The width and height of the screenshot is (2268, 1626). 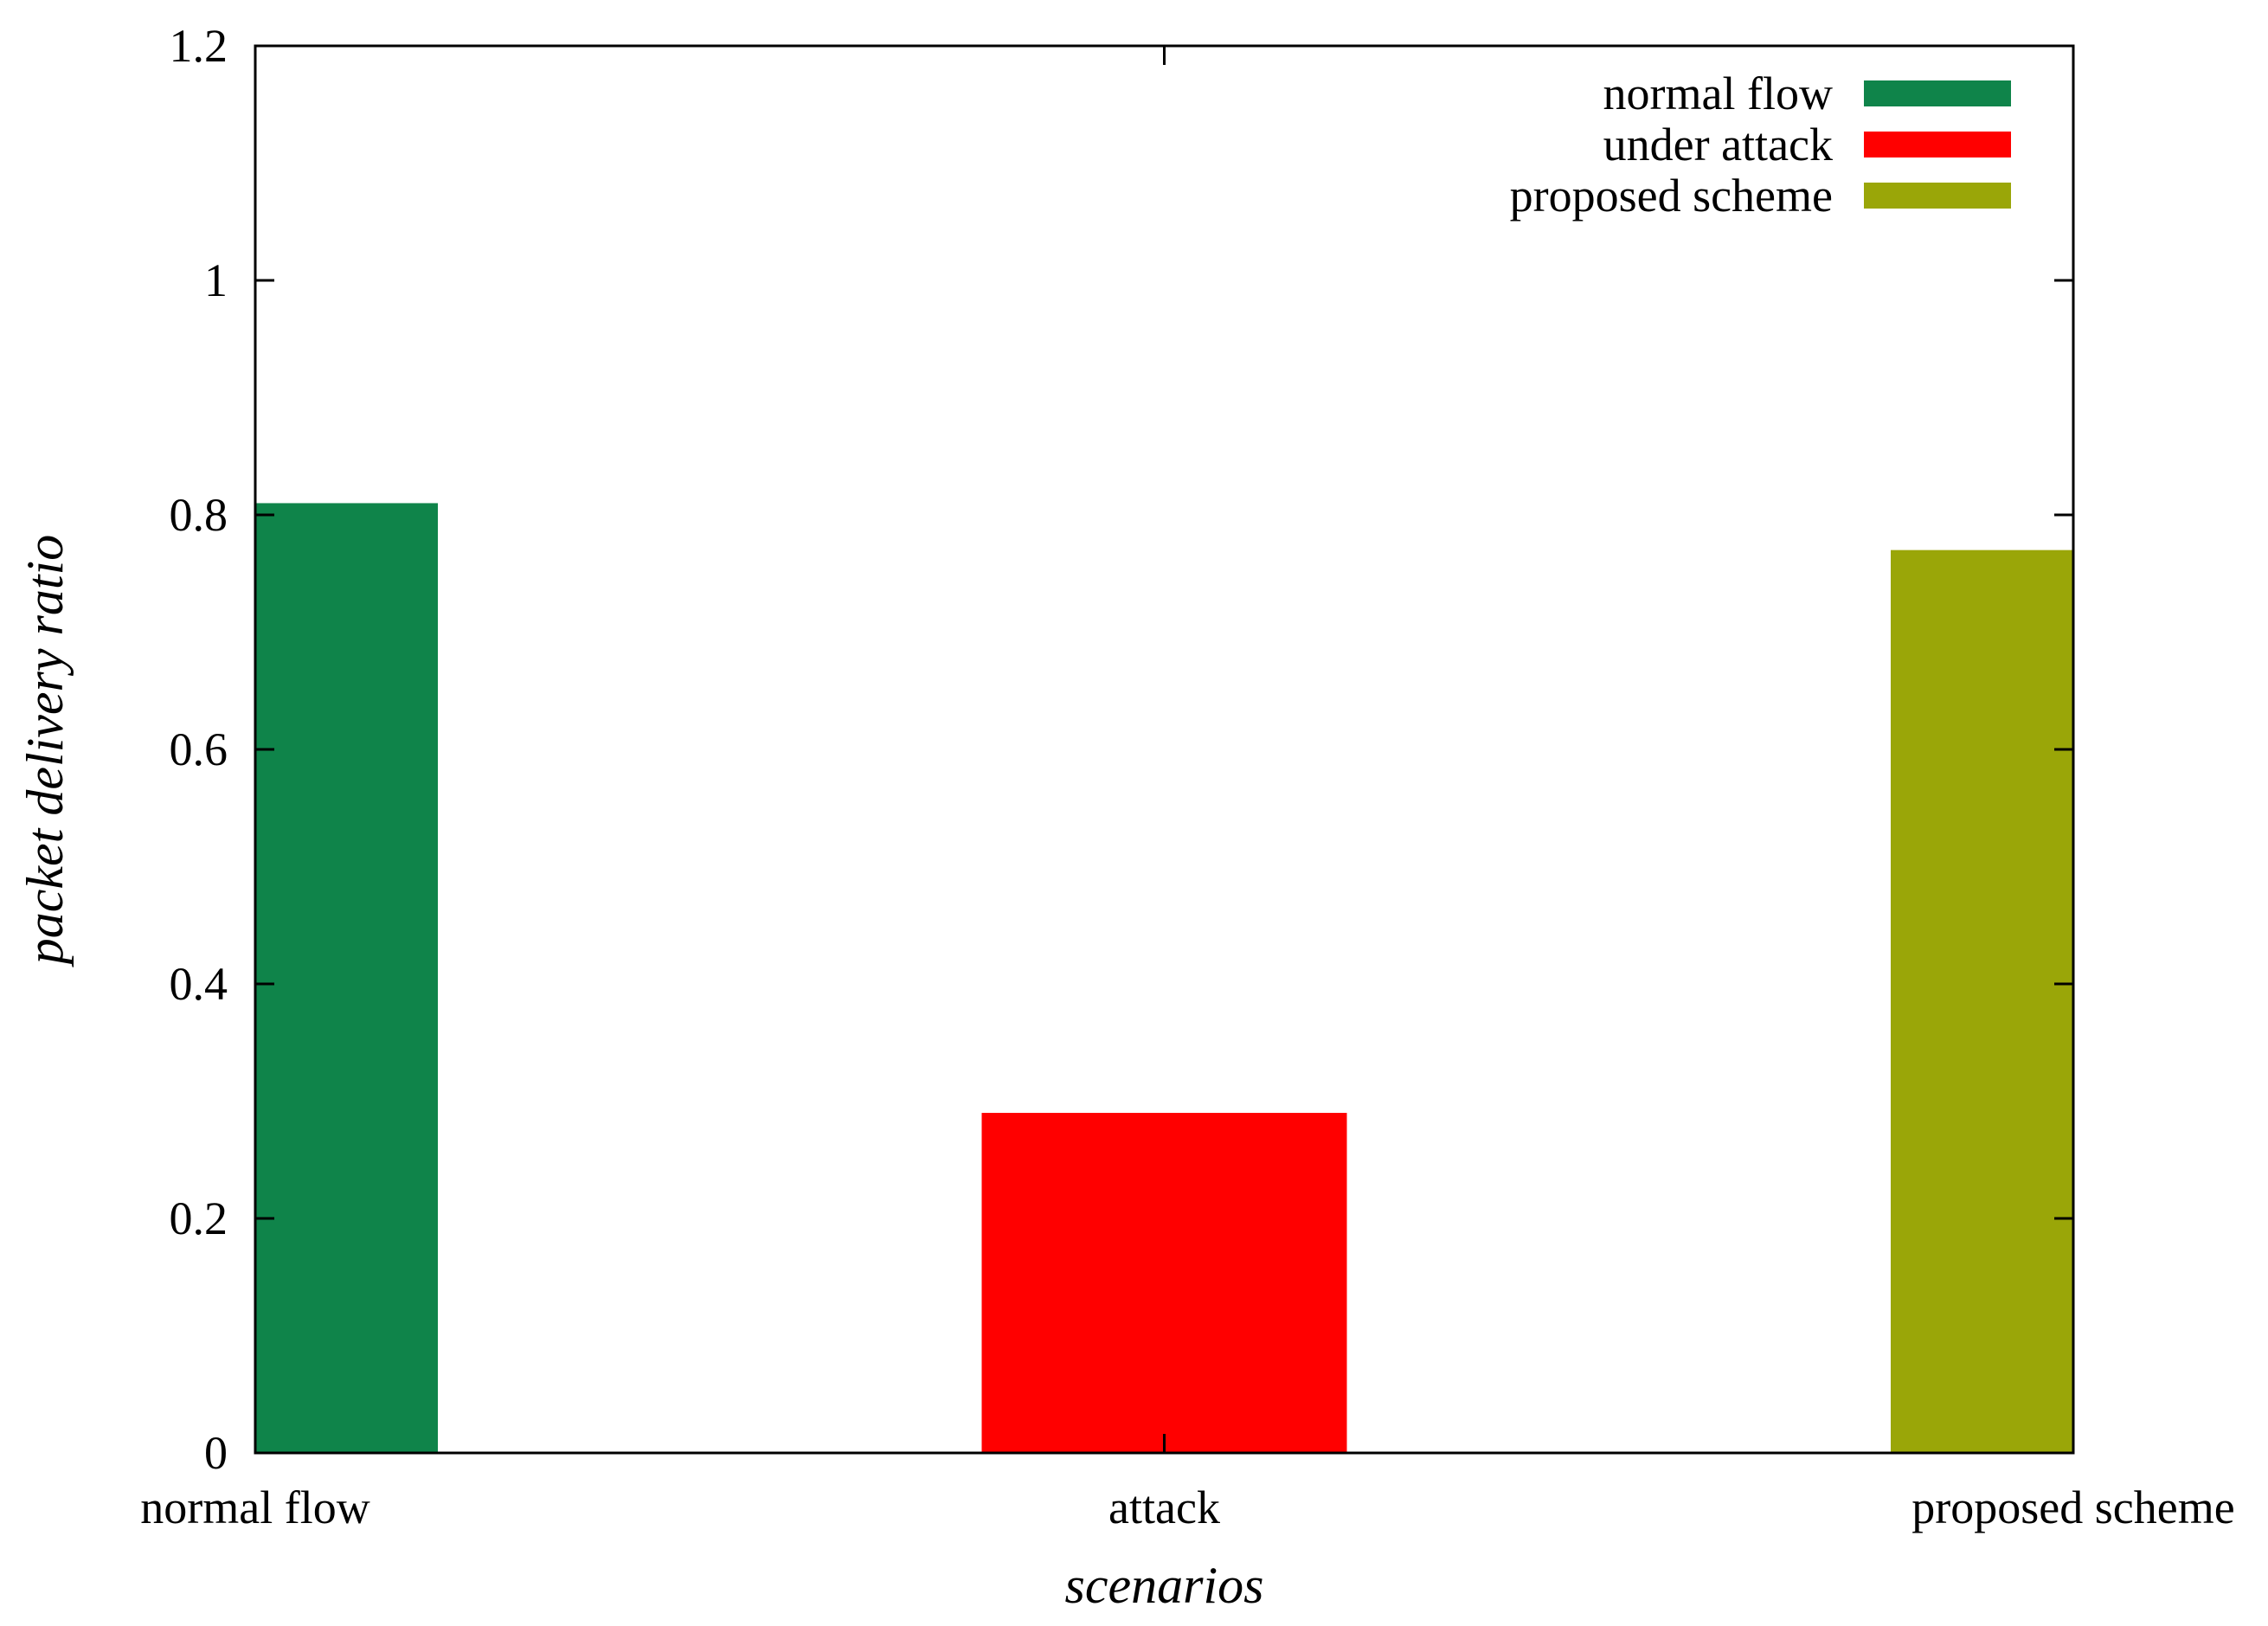 What do you see at coordinates (1165, 1586) in the screenshot?
I see `x-axis-title: scenarios` at bounding box center [1165, 1586].